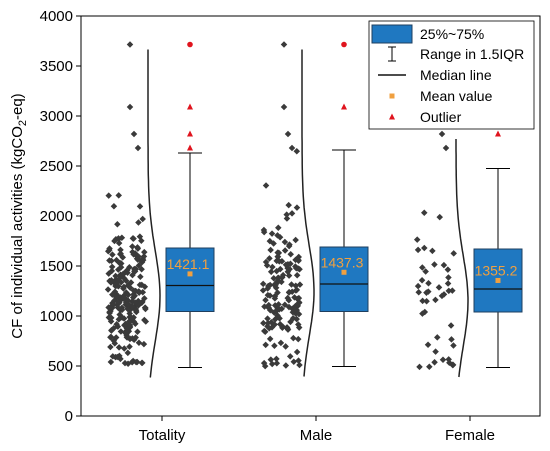 This screenshot has width=550, height=451. Describe the element at coordinates (19, 215) in the screenshot. I see `y-axis-title: CF of individual activities (kgCO2-eq)` at that location.